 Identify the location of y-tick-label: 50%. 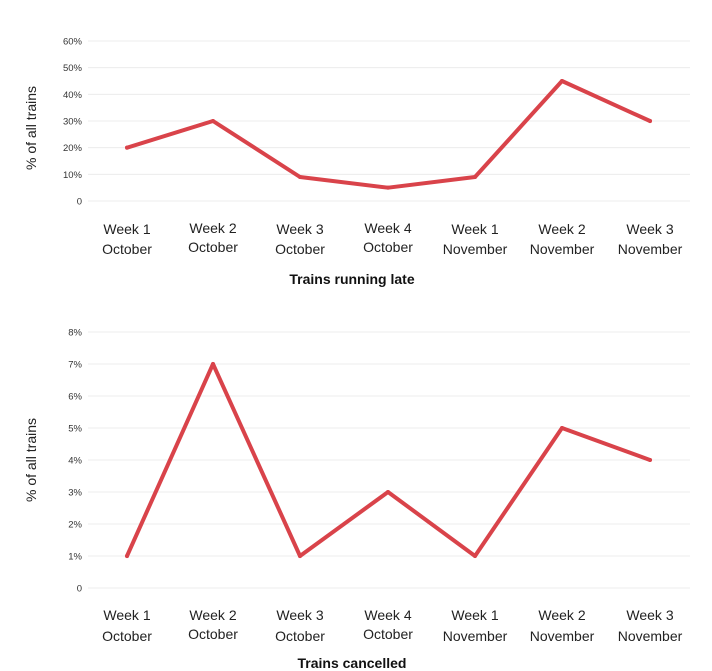
(73, 68).